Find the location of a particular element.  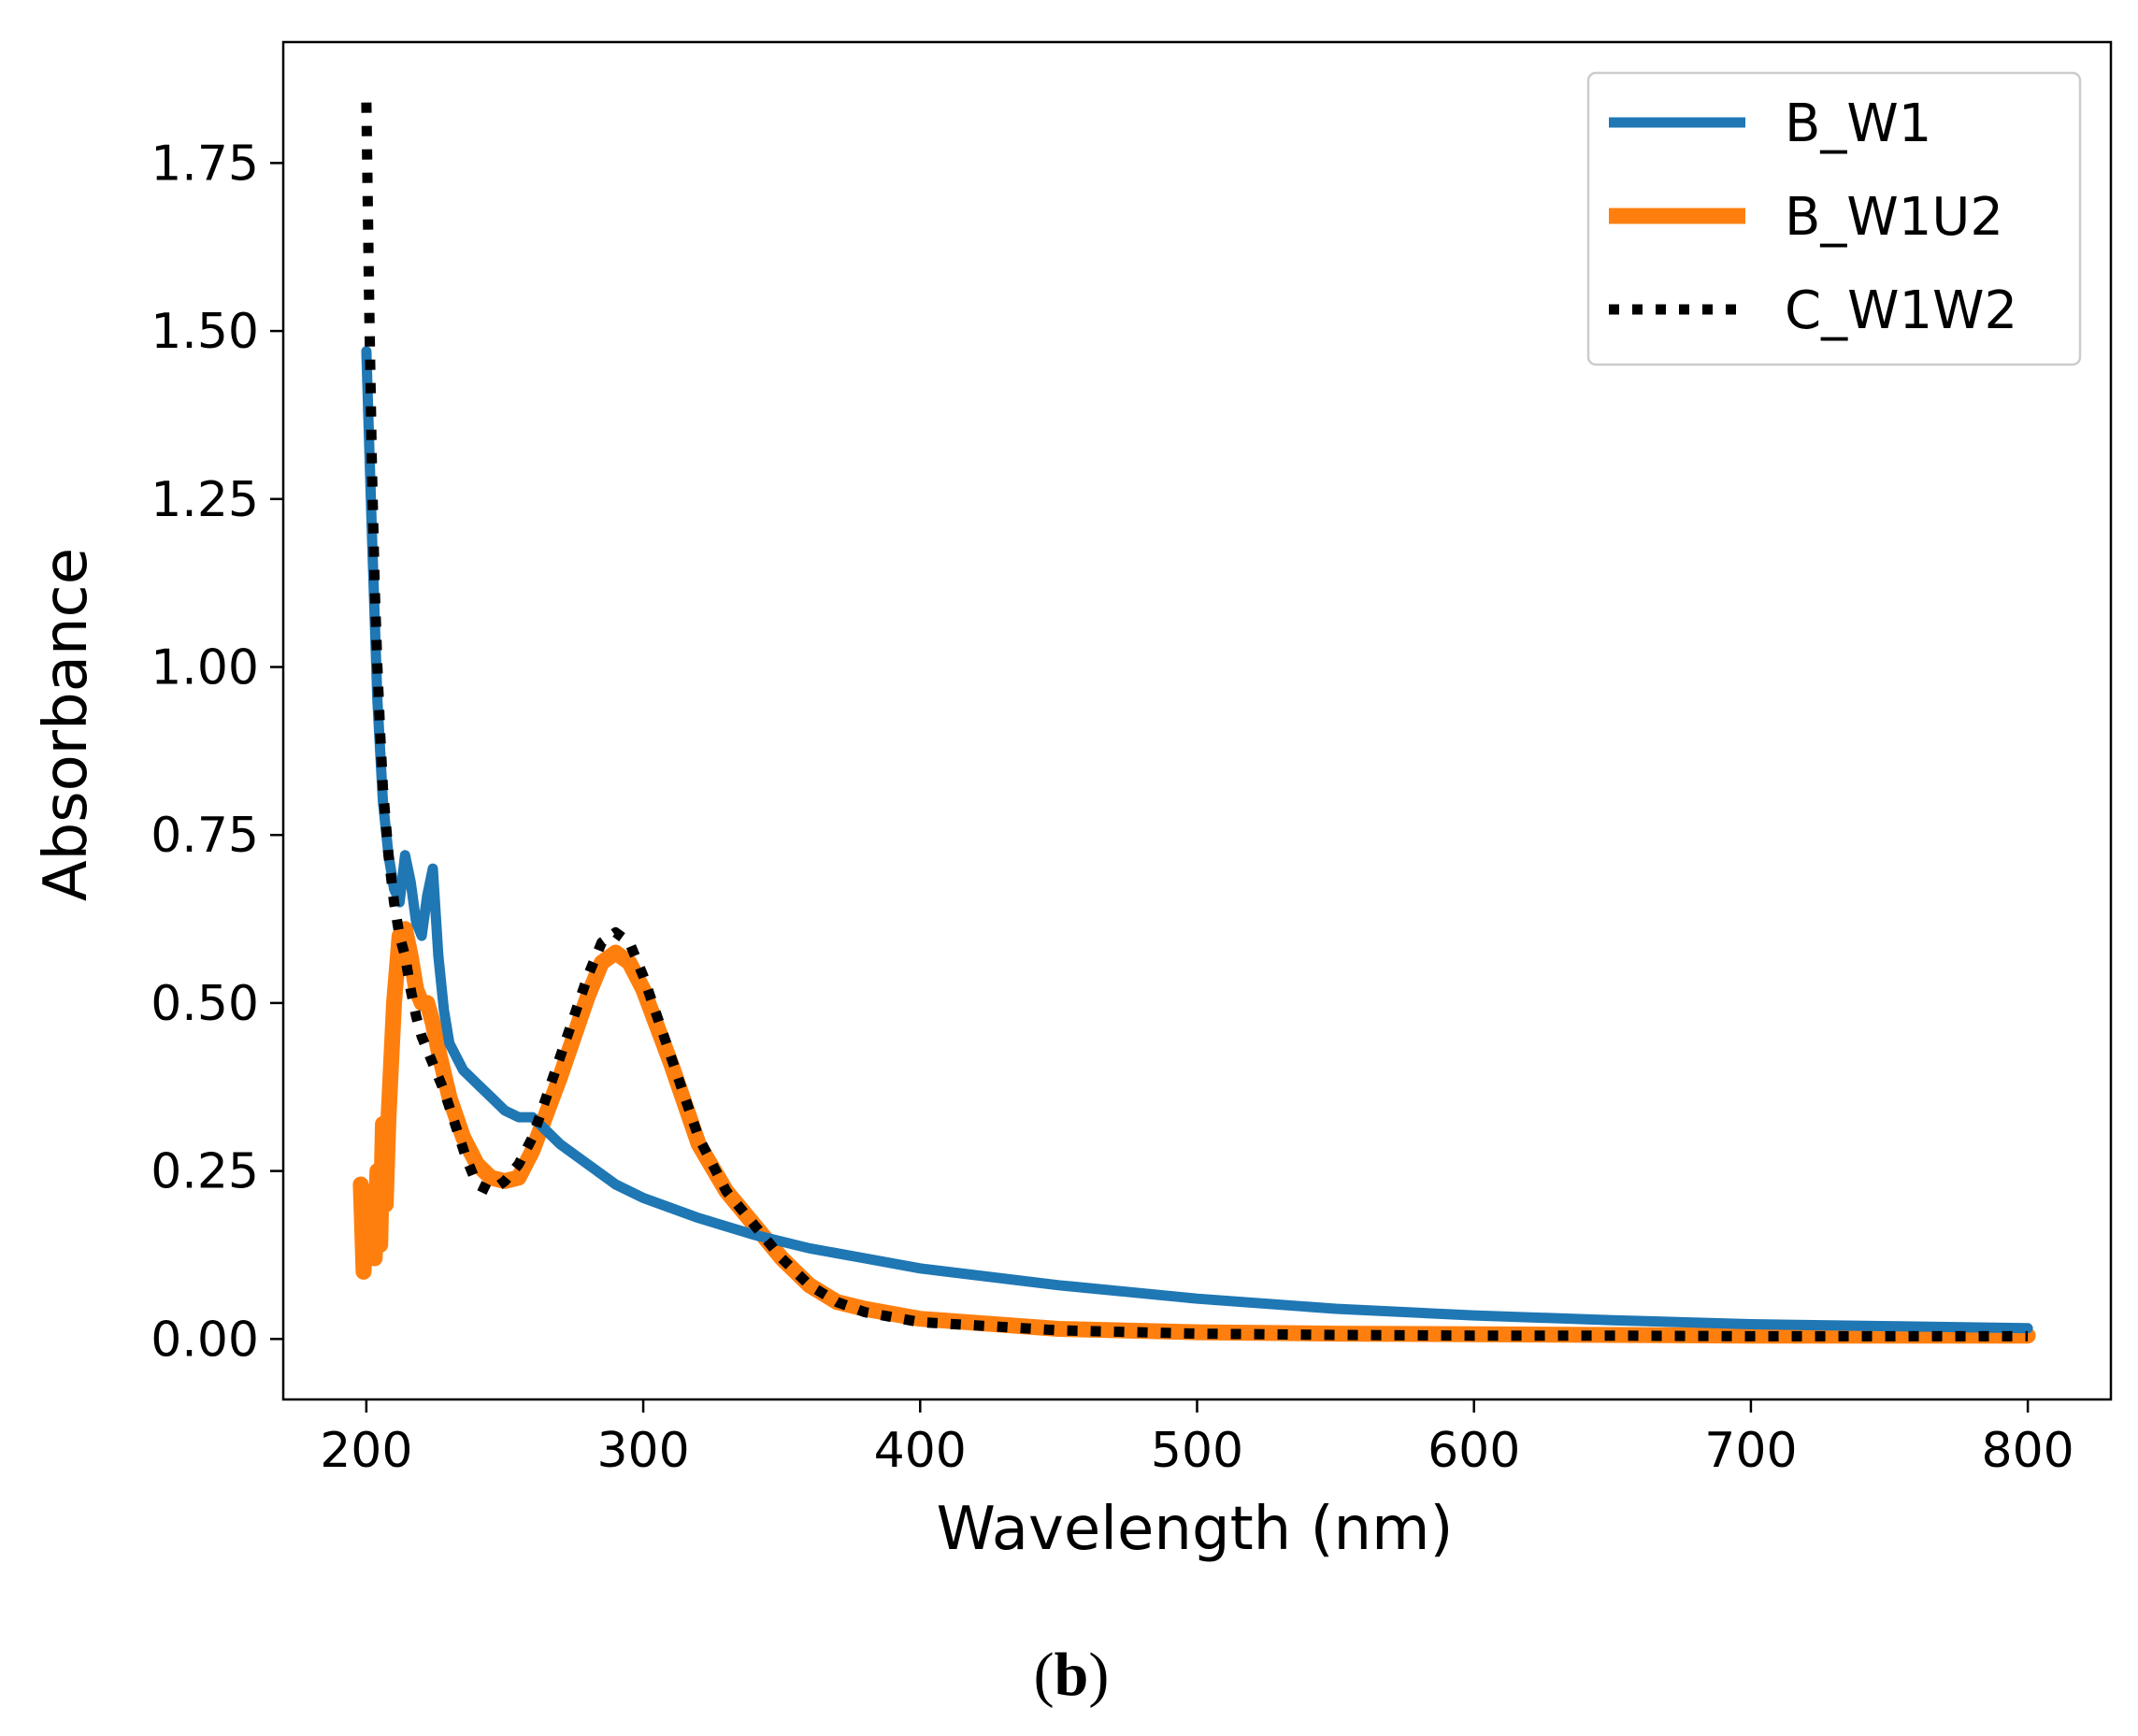

legend-label-c-w1w2: C_W1W2 is located at coordinates (1901, 311).